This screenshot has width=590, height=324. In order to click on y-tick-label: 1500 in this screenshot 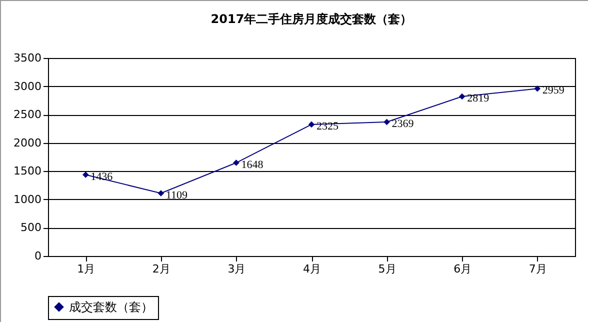, I will do `click(28, 171)`.